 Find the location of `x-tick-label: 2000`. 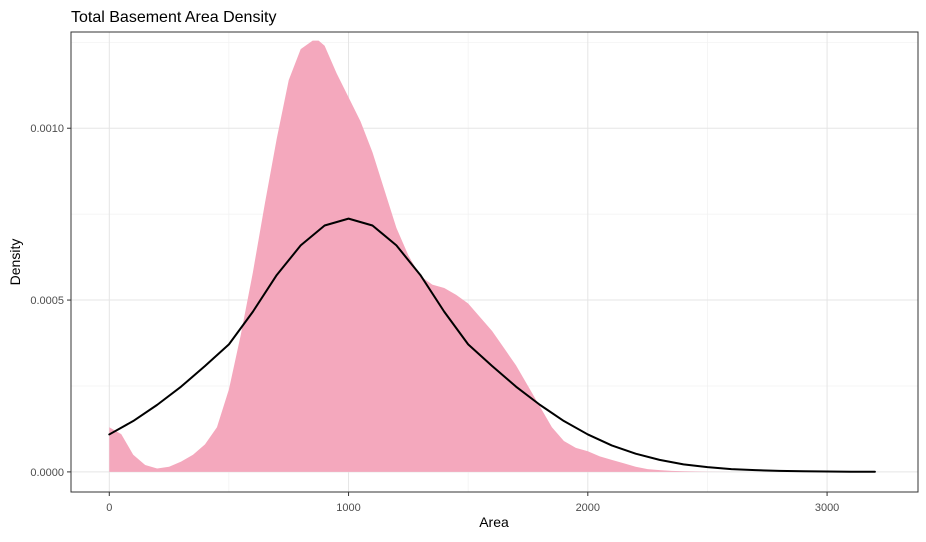

x-tick-label: 2000 is located at coordinates (588, 508).